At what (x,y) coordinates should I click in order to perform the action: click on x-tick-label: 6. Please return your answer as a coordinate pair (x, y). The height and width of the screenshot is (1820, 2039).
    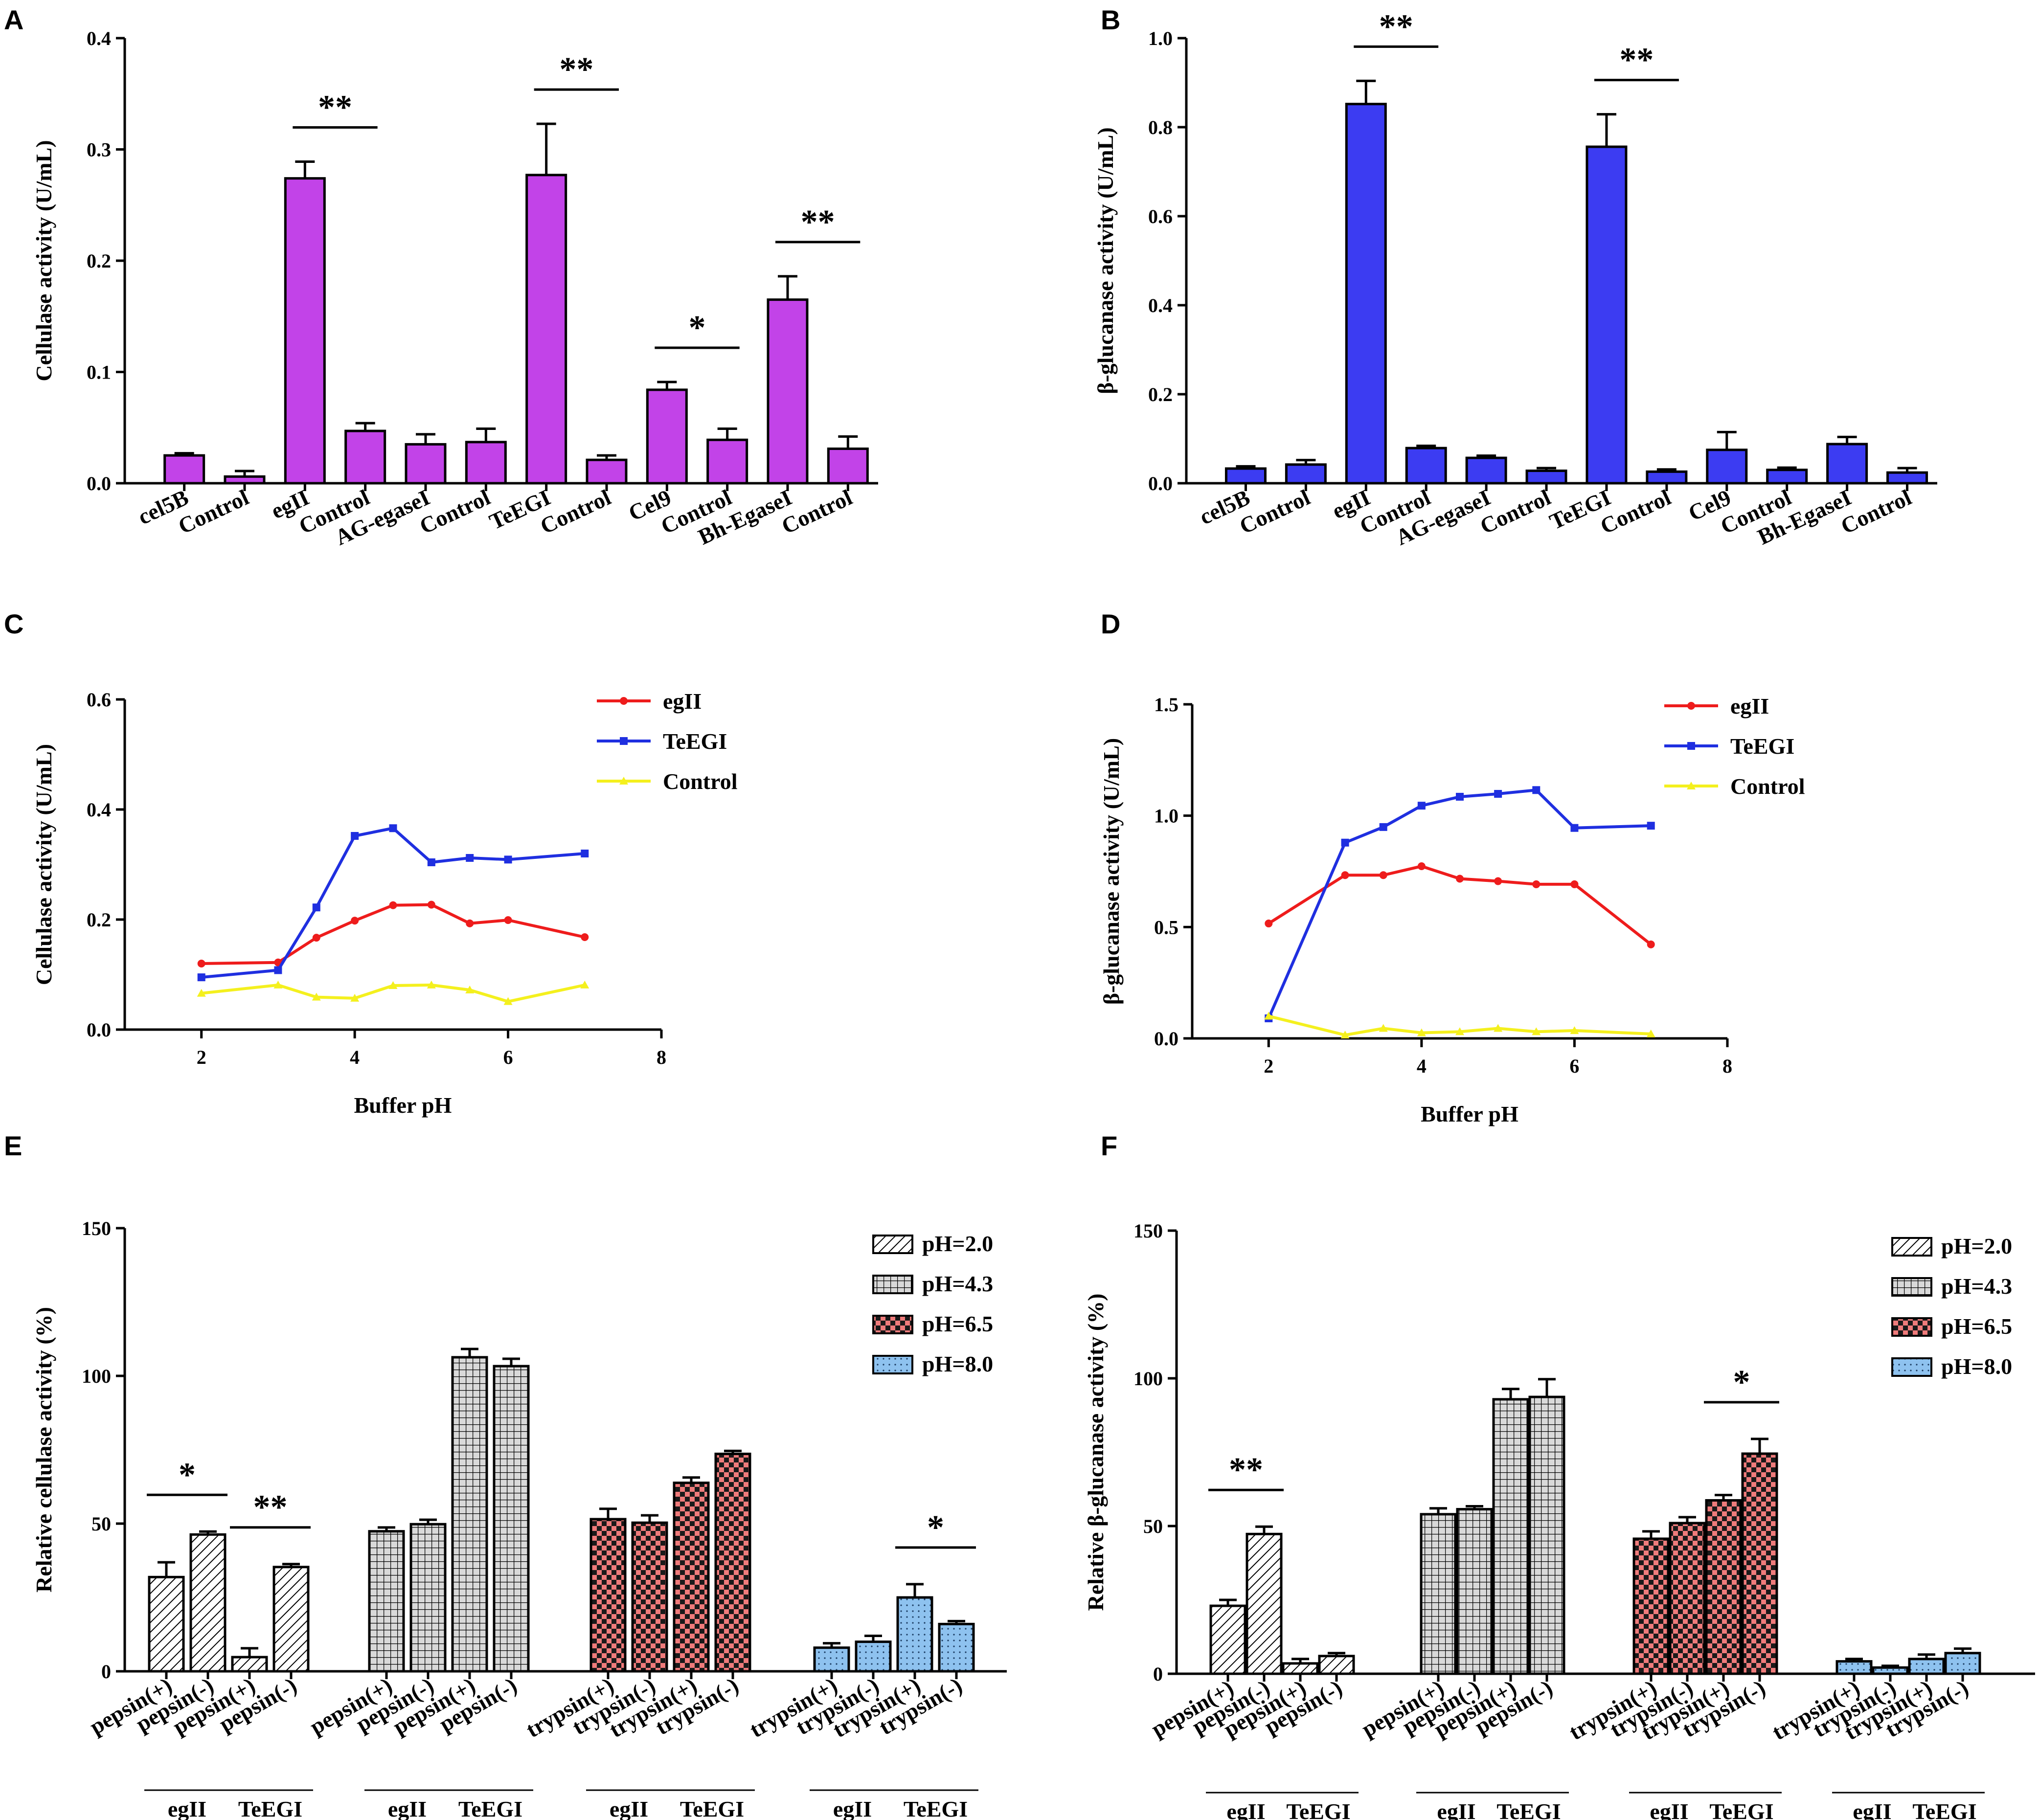
    Looking at the image, I should click on (1574, 1066).